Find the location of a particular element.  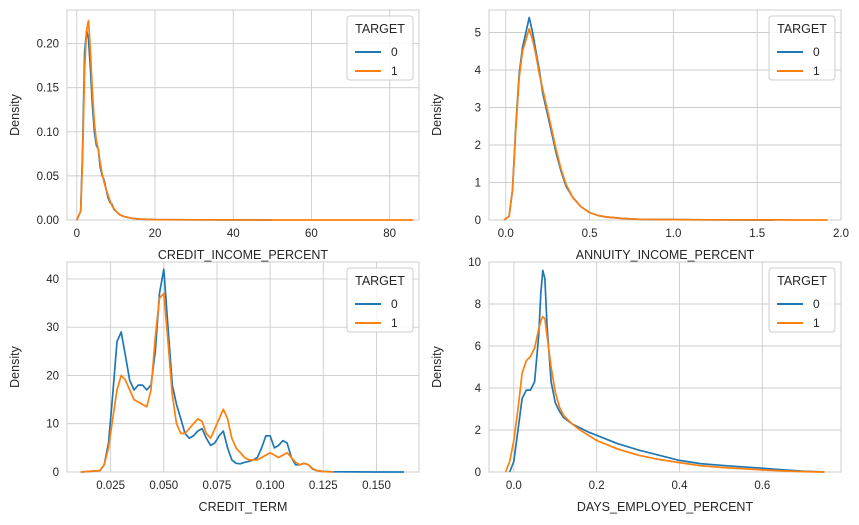

y-tick-label: 5 is located at coordinates (478, 34).